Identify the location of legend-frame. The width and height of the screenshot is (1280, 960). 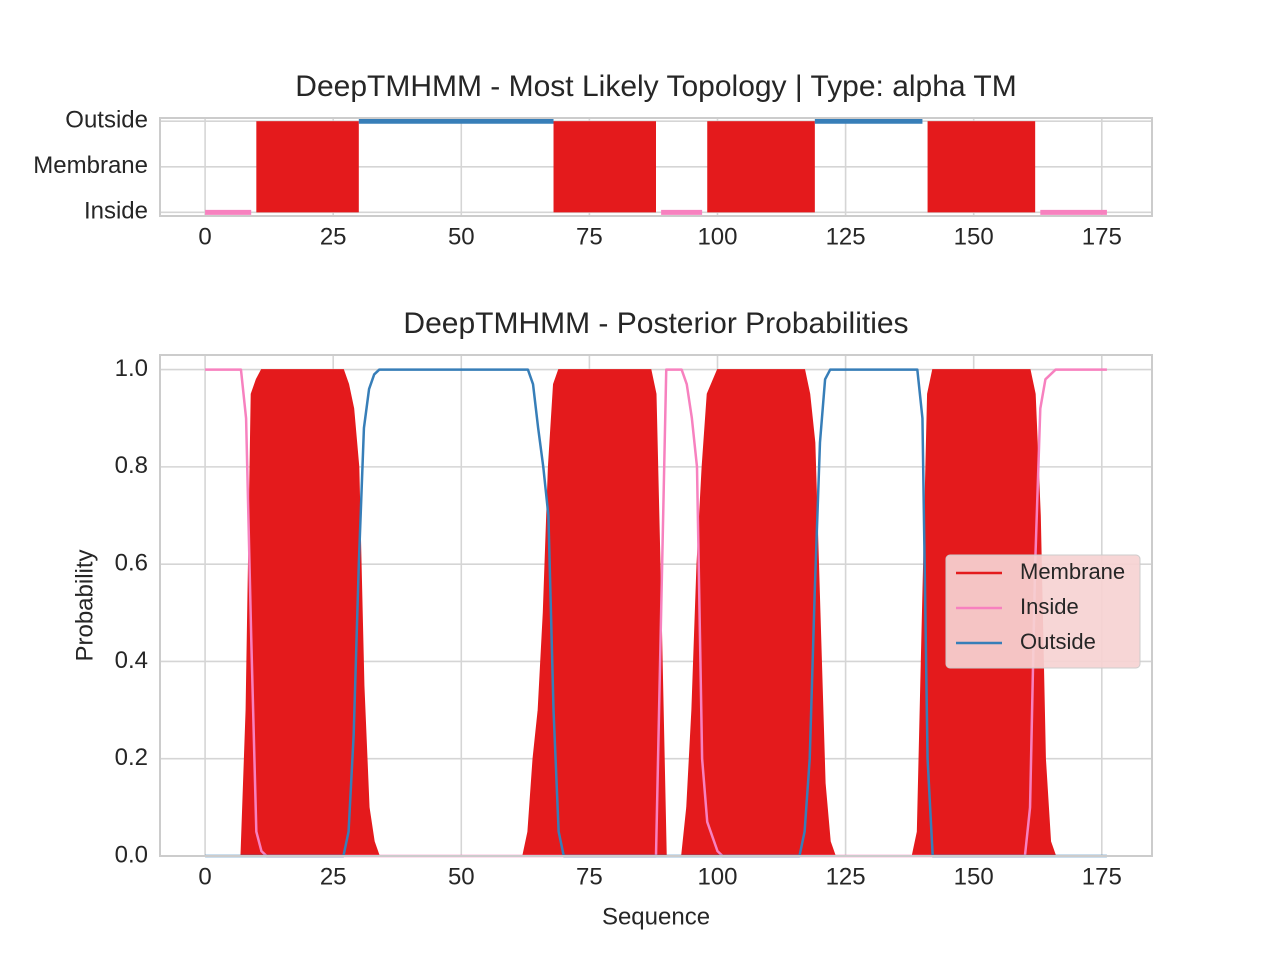
(1043, 611).